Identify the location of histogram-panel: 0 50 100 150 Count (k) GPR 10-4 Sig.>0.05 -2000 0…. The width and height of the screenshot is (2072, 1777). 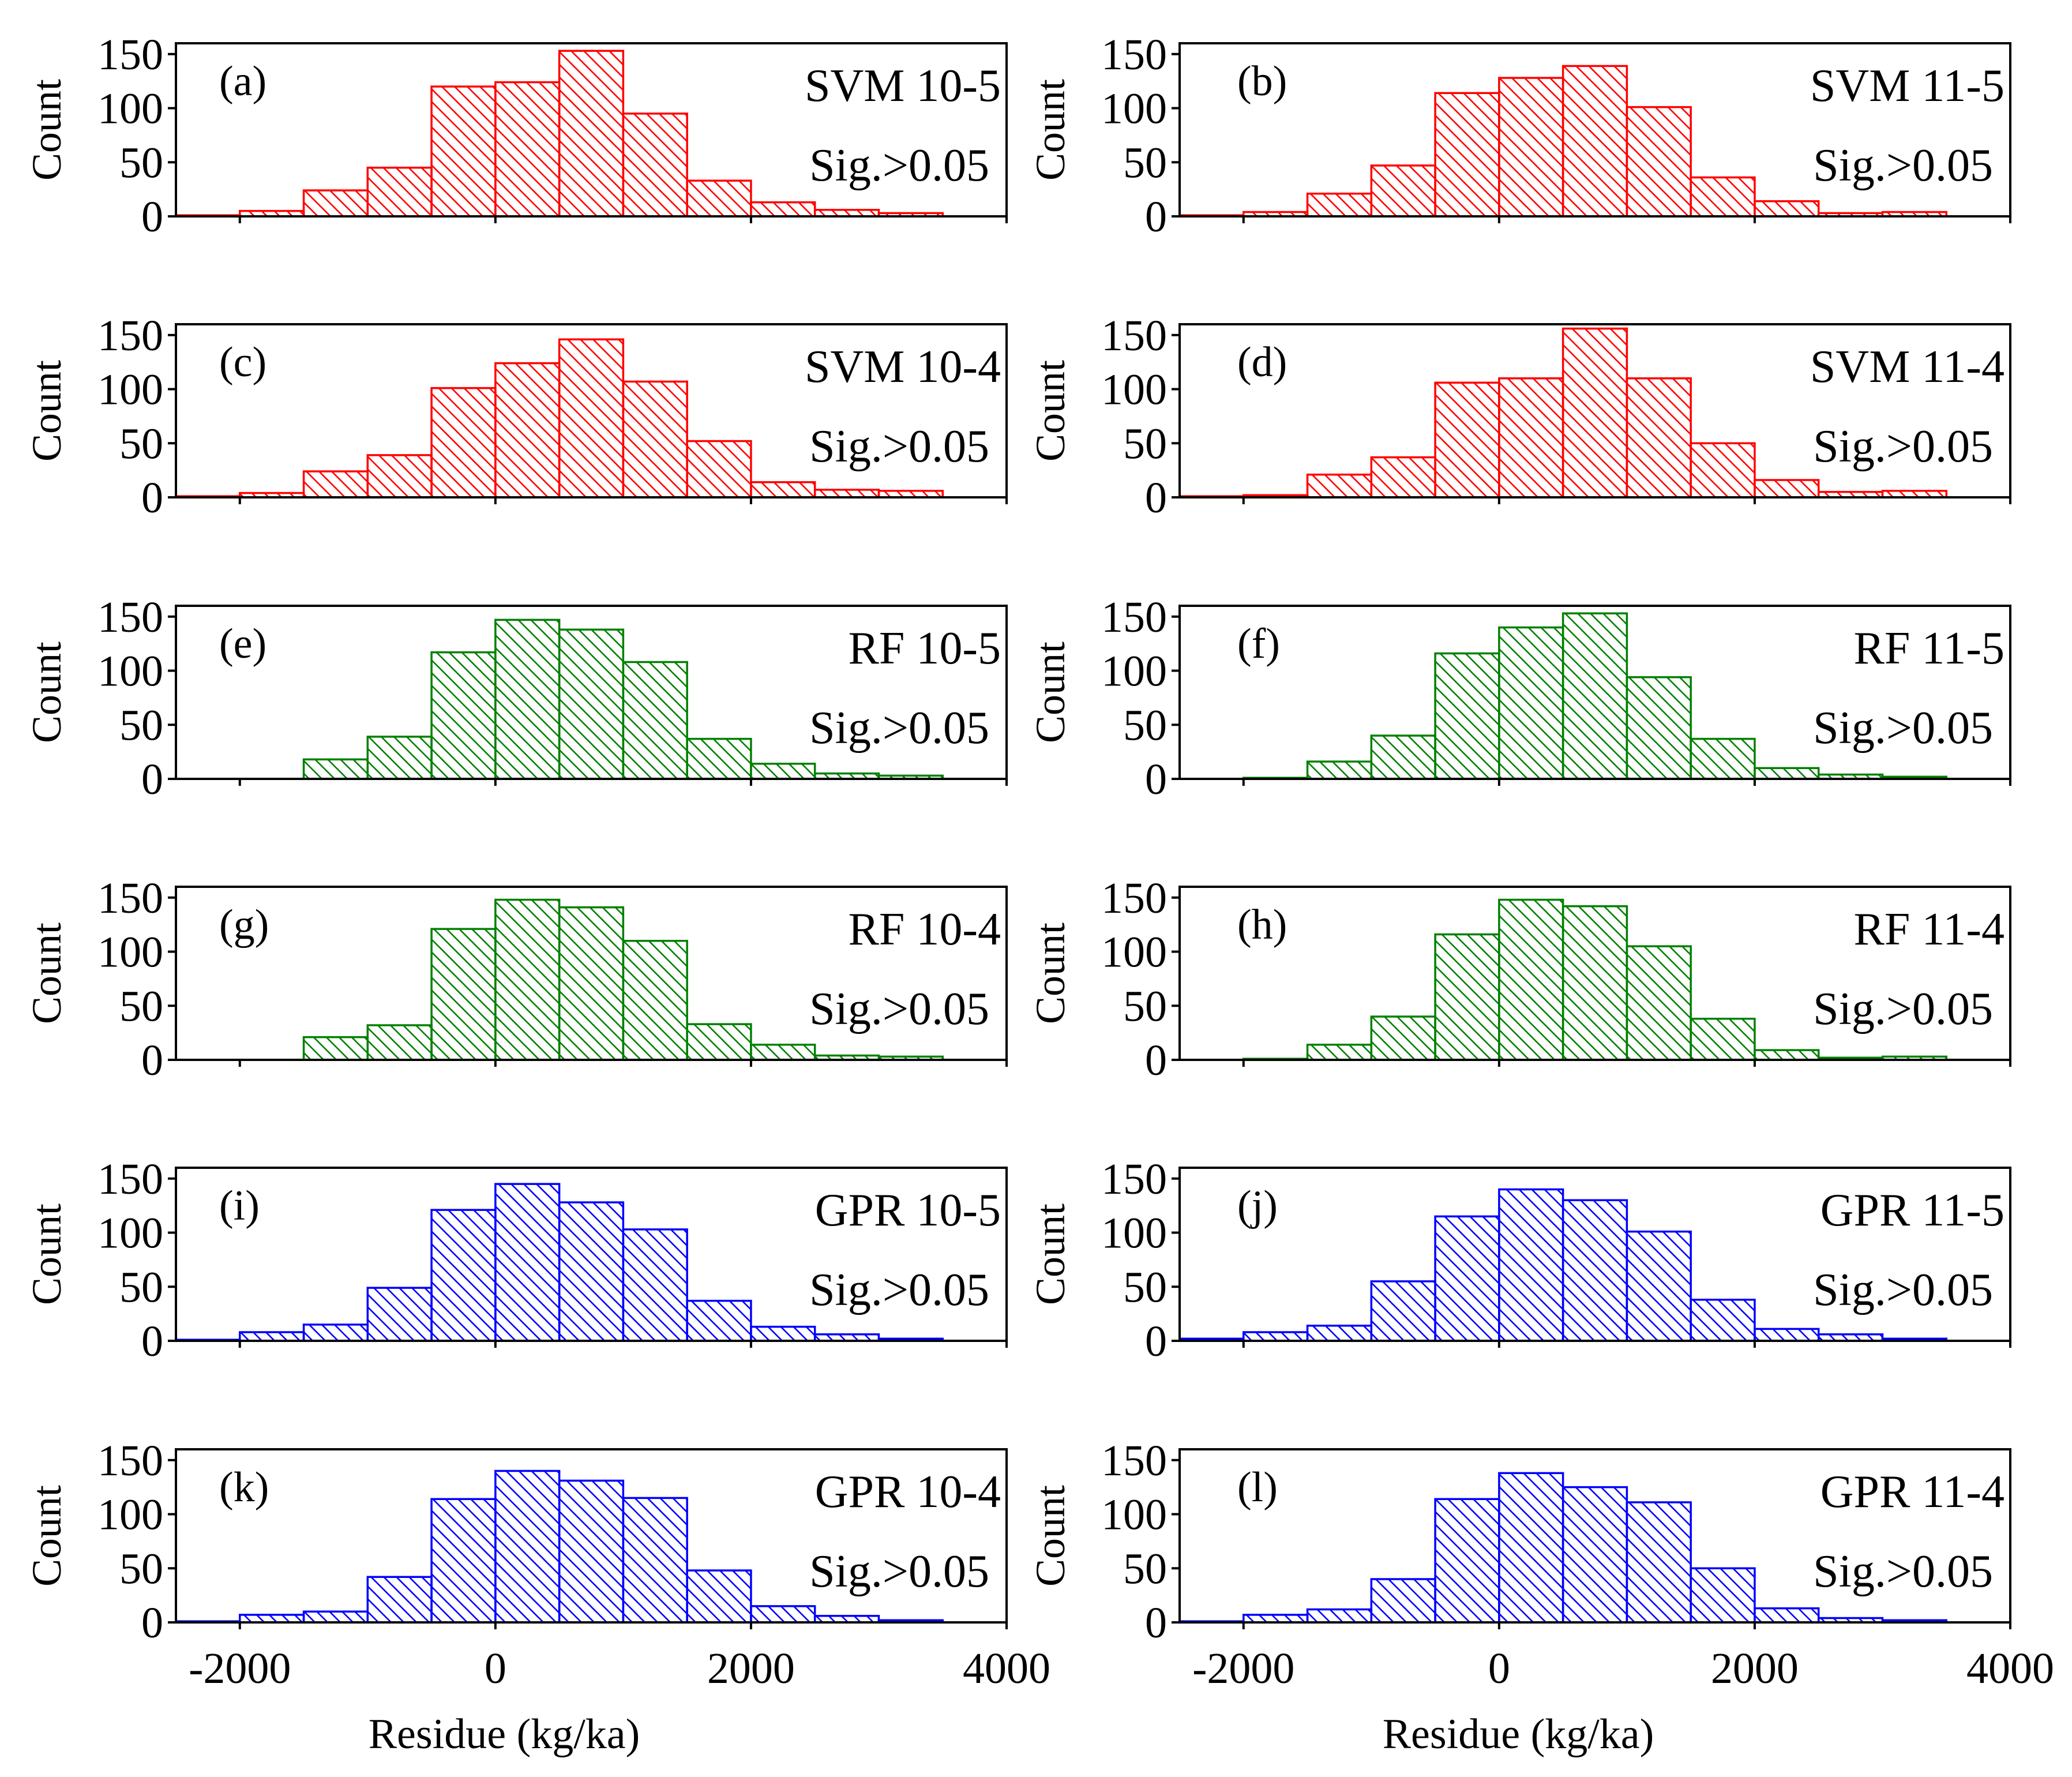
(537, 1565).